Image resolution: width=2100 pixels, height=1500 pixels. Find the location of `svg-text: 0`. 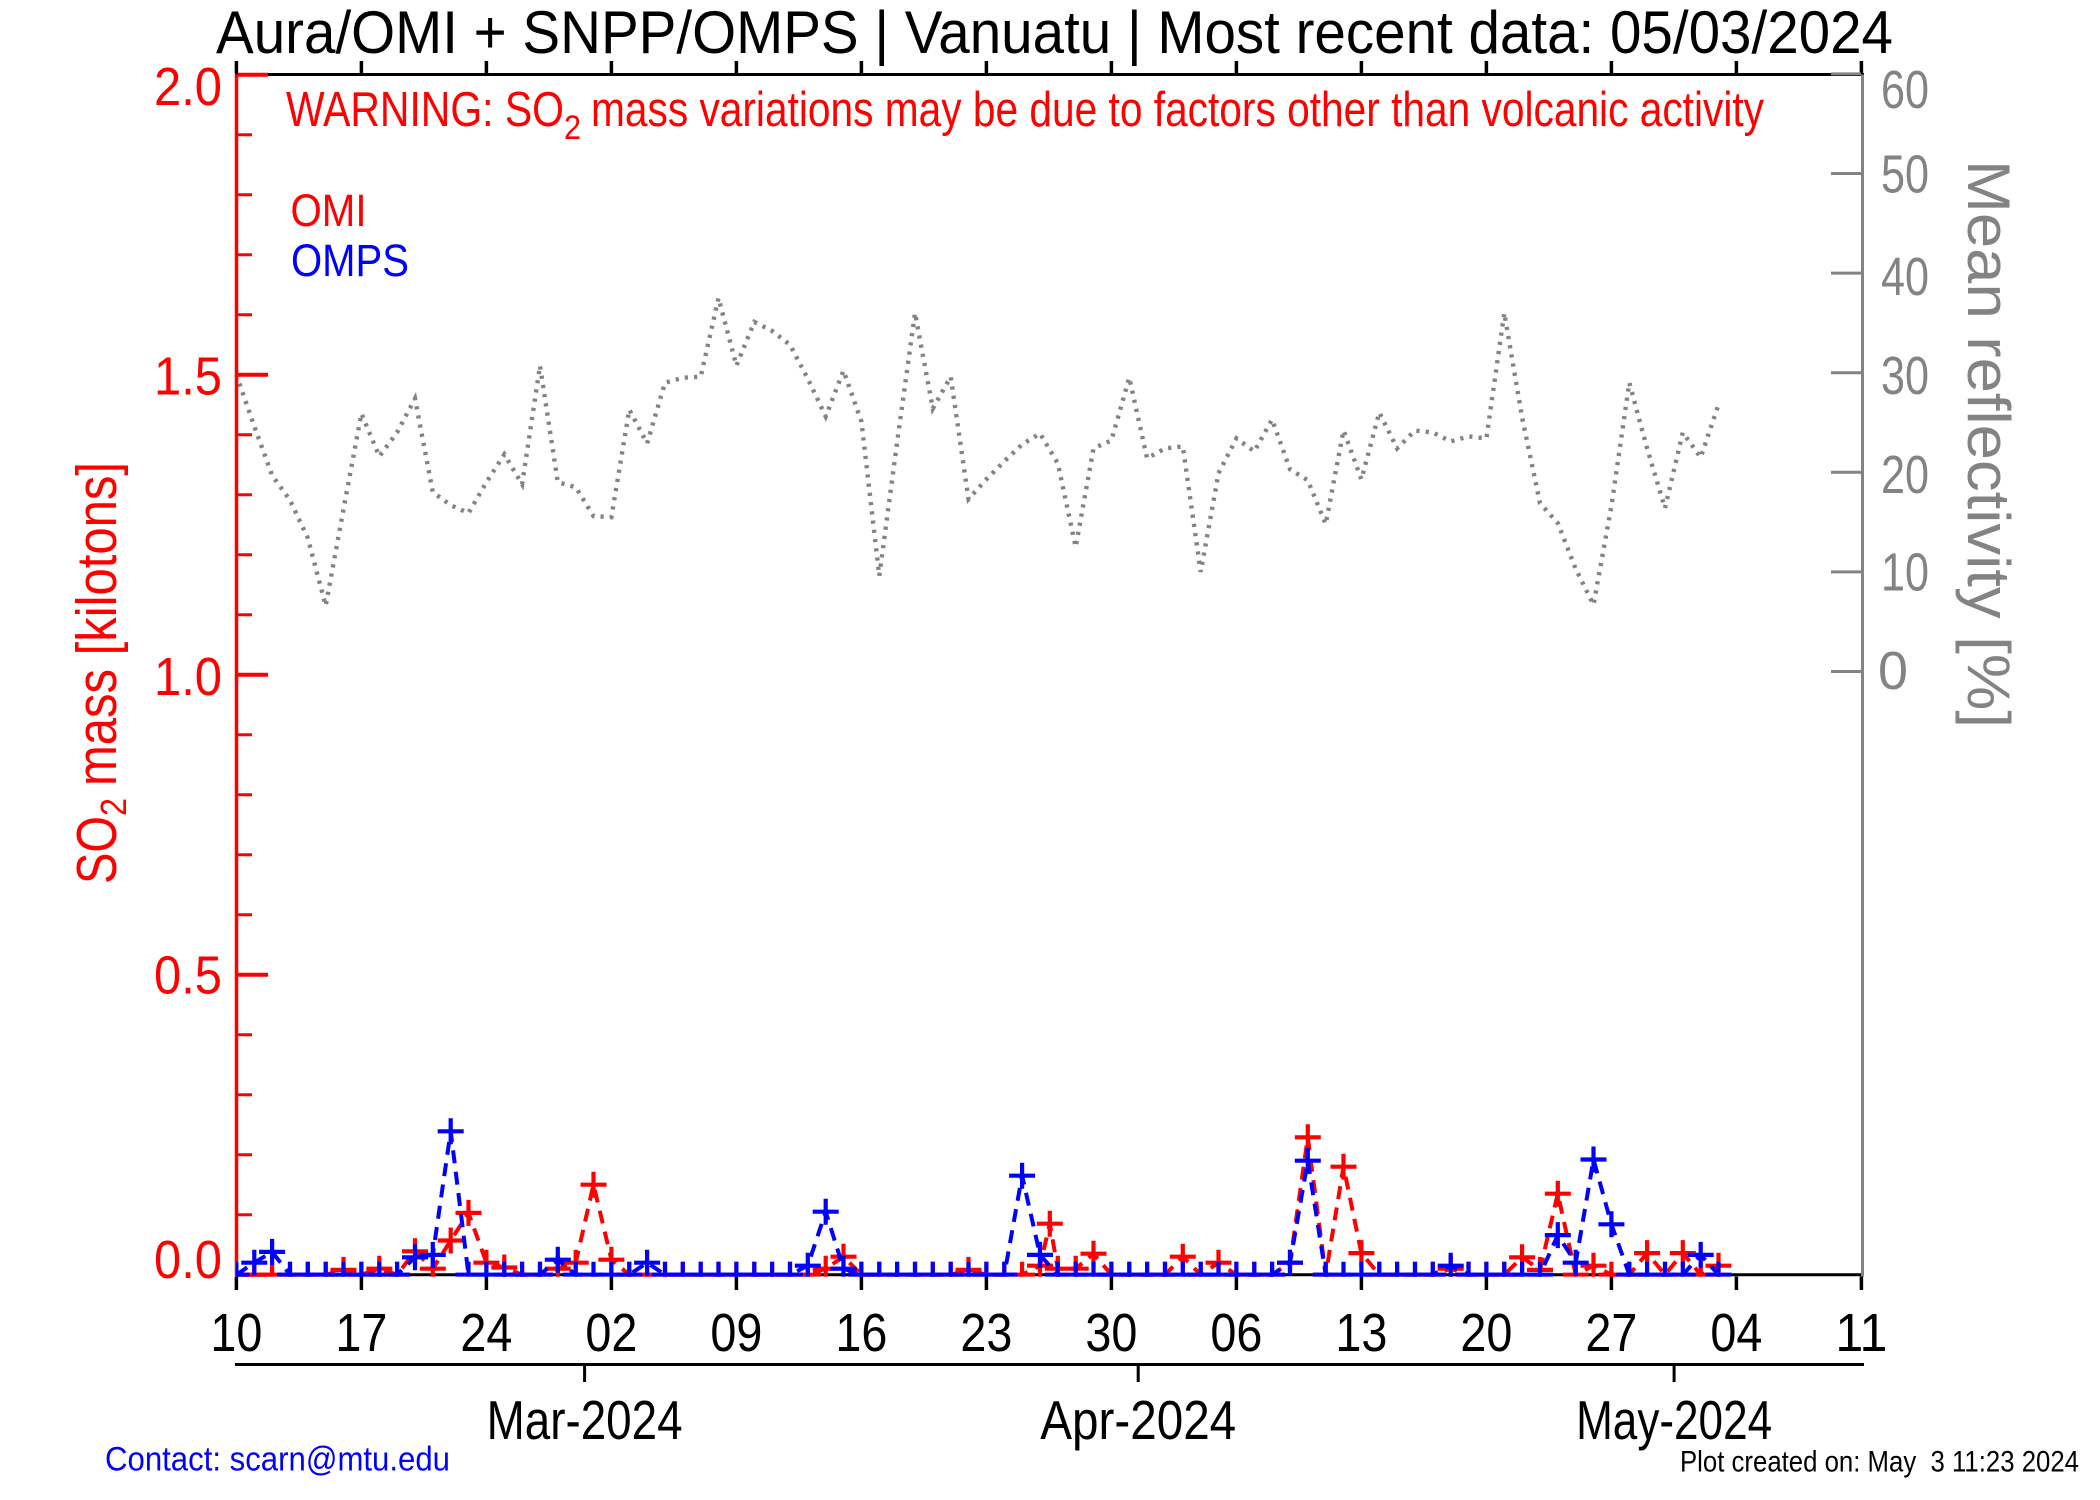

svg-text: 0 is located at coordinates (1893, 671).